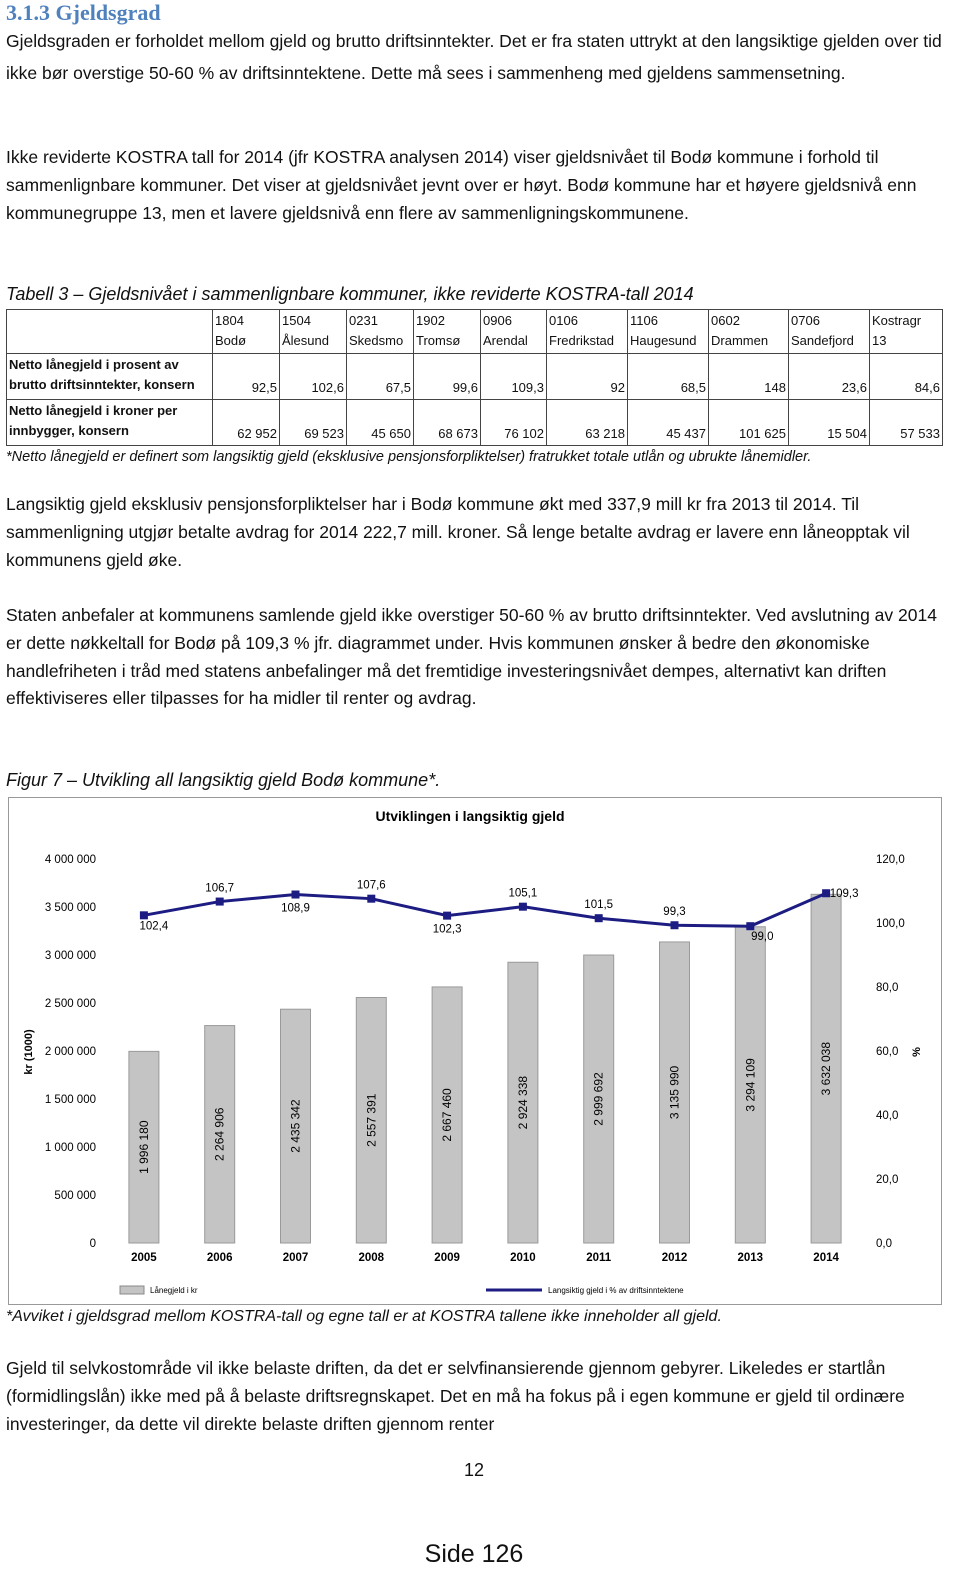 This screenshot has height=1583, width=960. Describe the element at coordinates (762, 937) in the screenshot. I see `line-label: 99,0` at that location.